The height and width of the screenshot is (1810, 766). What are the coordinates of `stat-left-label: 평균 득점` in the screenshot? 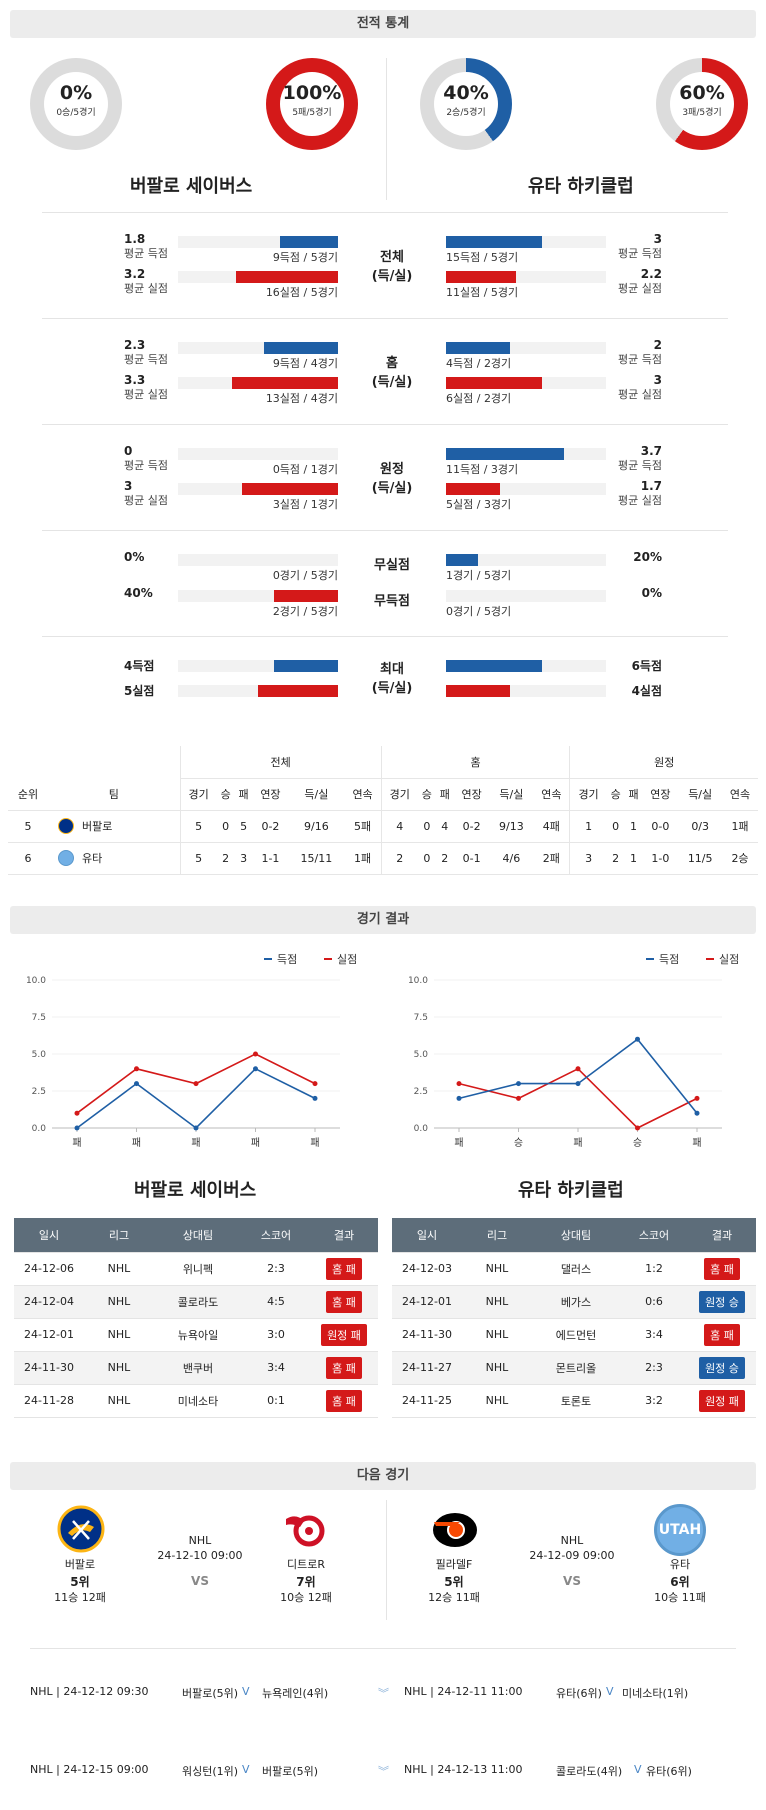 It's located at (146, 465).